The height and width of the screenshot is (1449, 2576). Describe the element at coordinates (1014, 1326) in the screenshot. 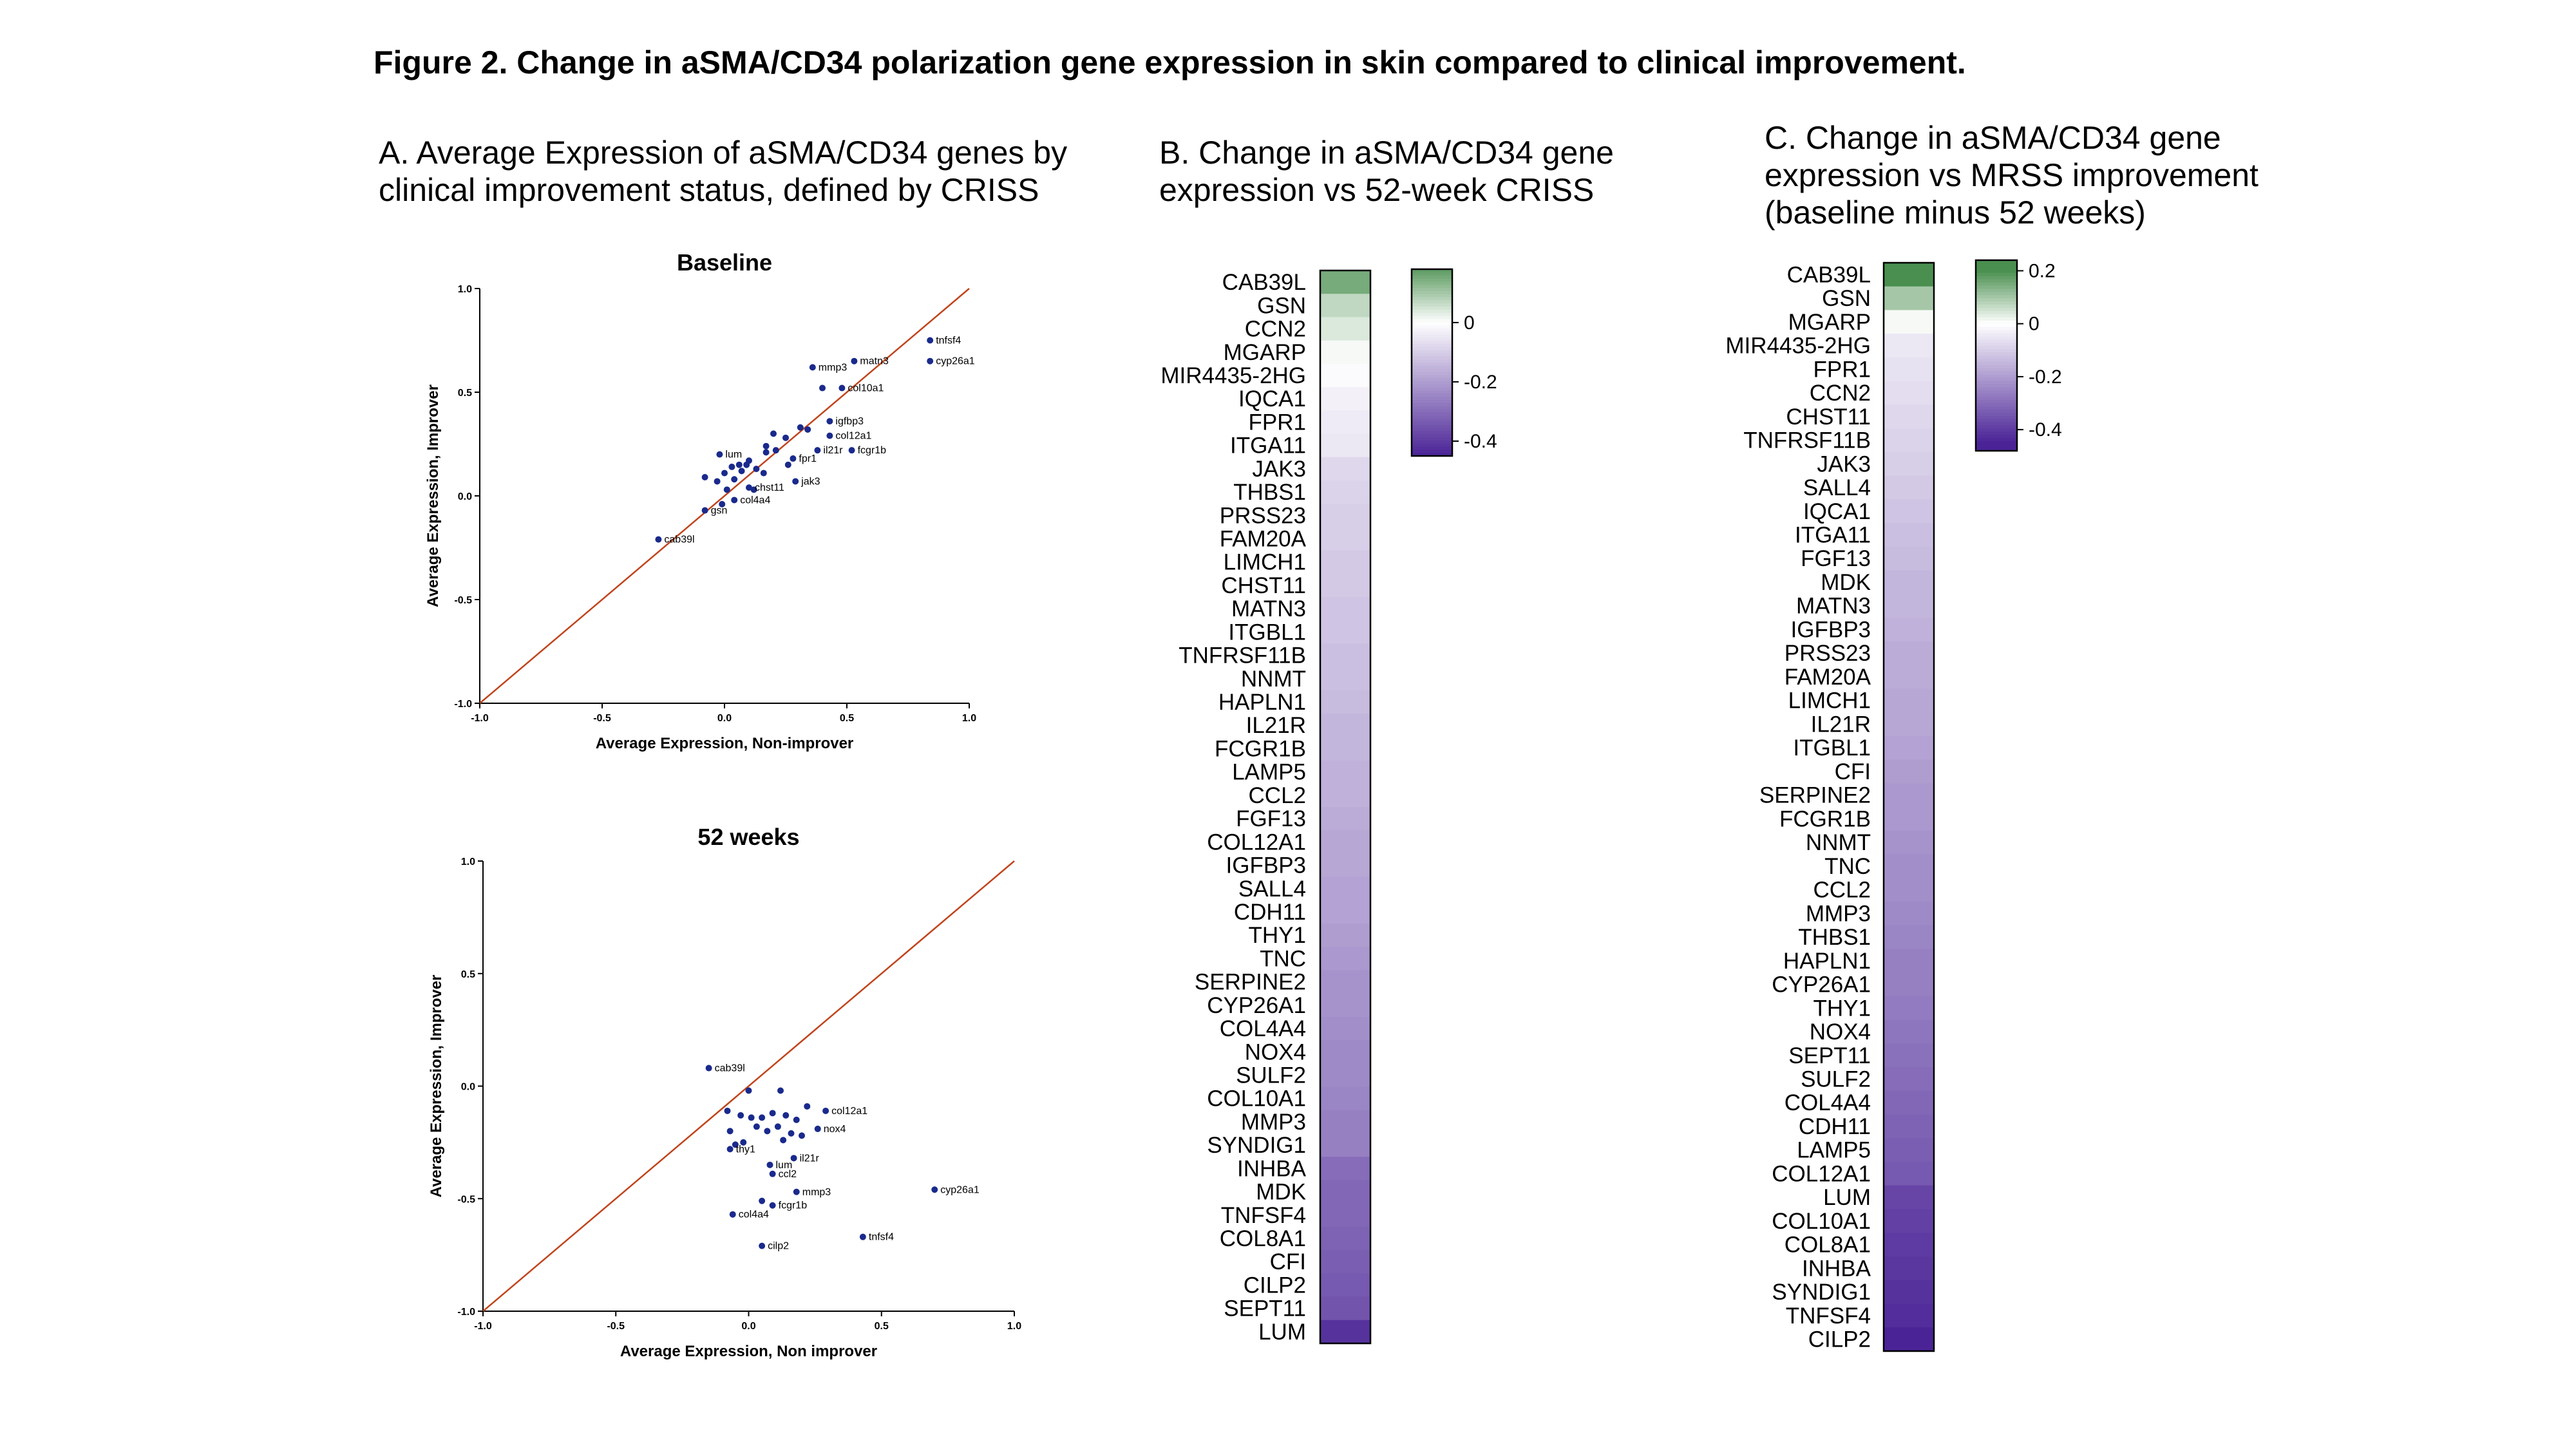

I see `scatter-2-x-tick-label: 1.0` at that location.